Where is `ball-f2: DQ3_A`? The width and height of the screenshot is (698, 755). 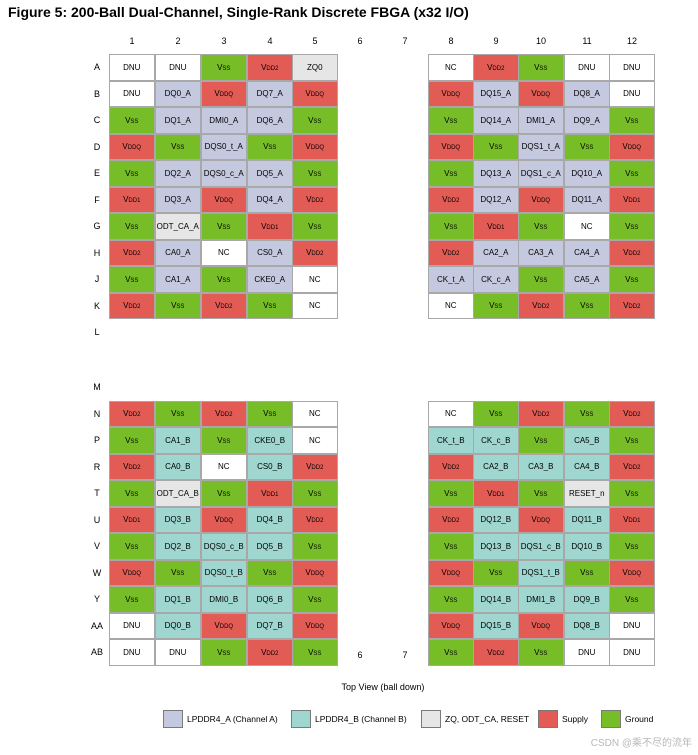 ball-f2: DQ3_A is located at coordinates (178, 199).